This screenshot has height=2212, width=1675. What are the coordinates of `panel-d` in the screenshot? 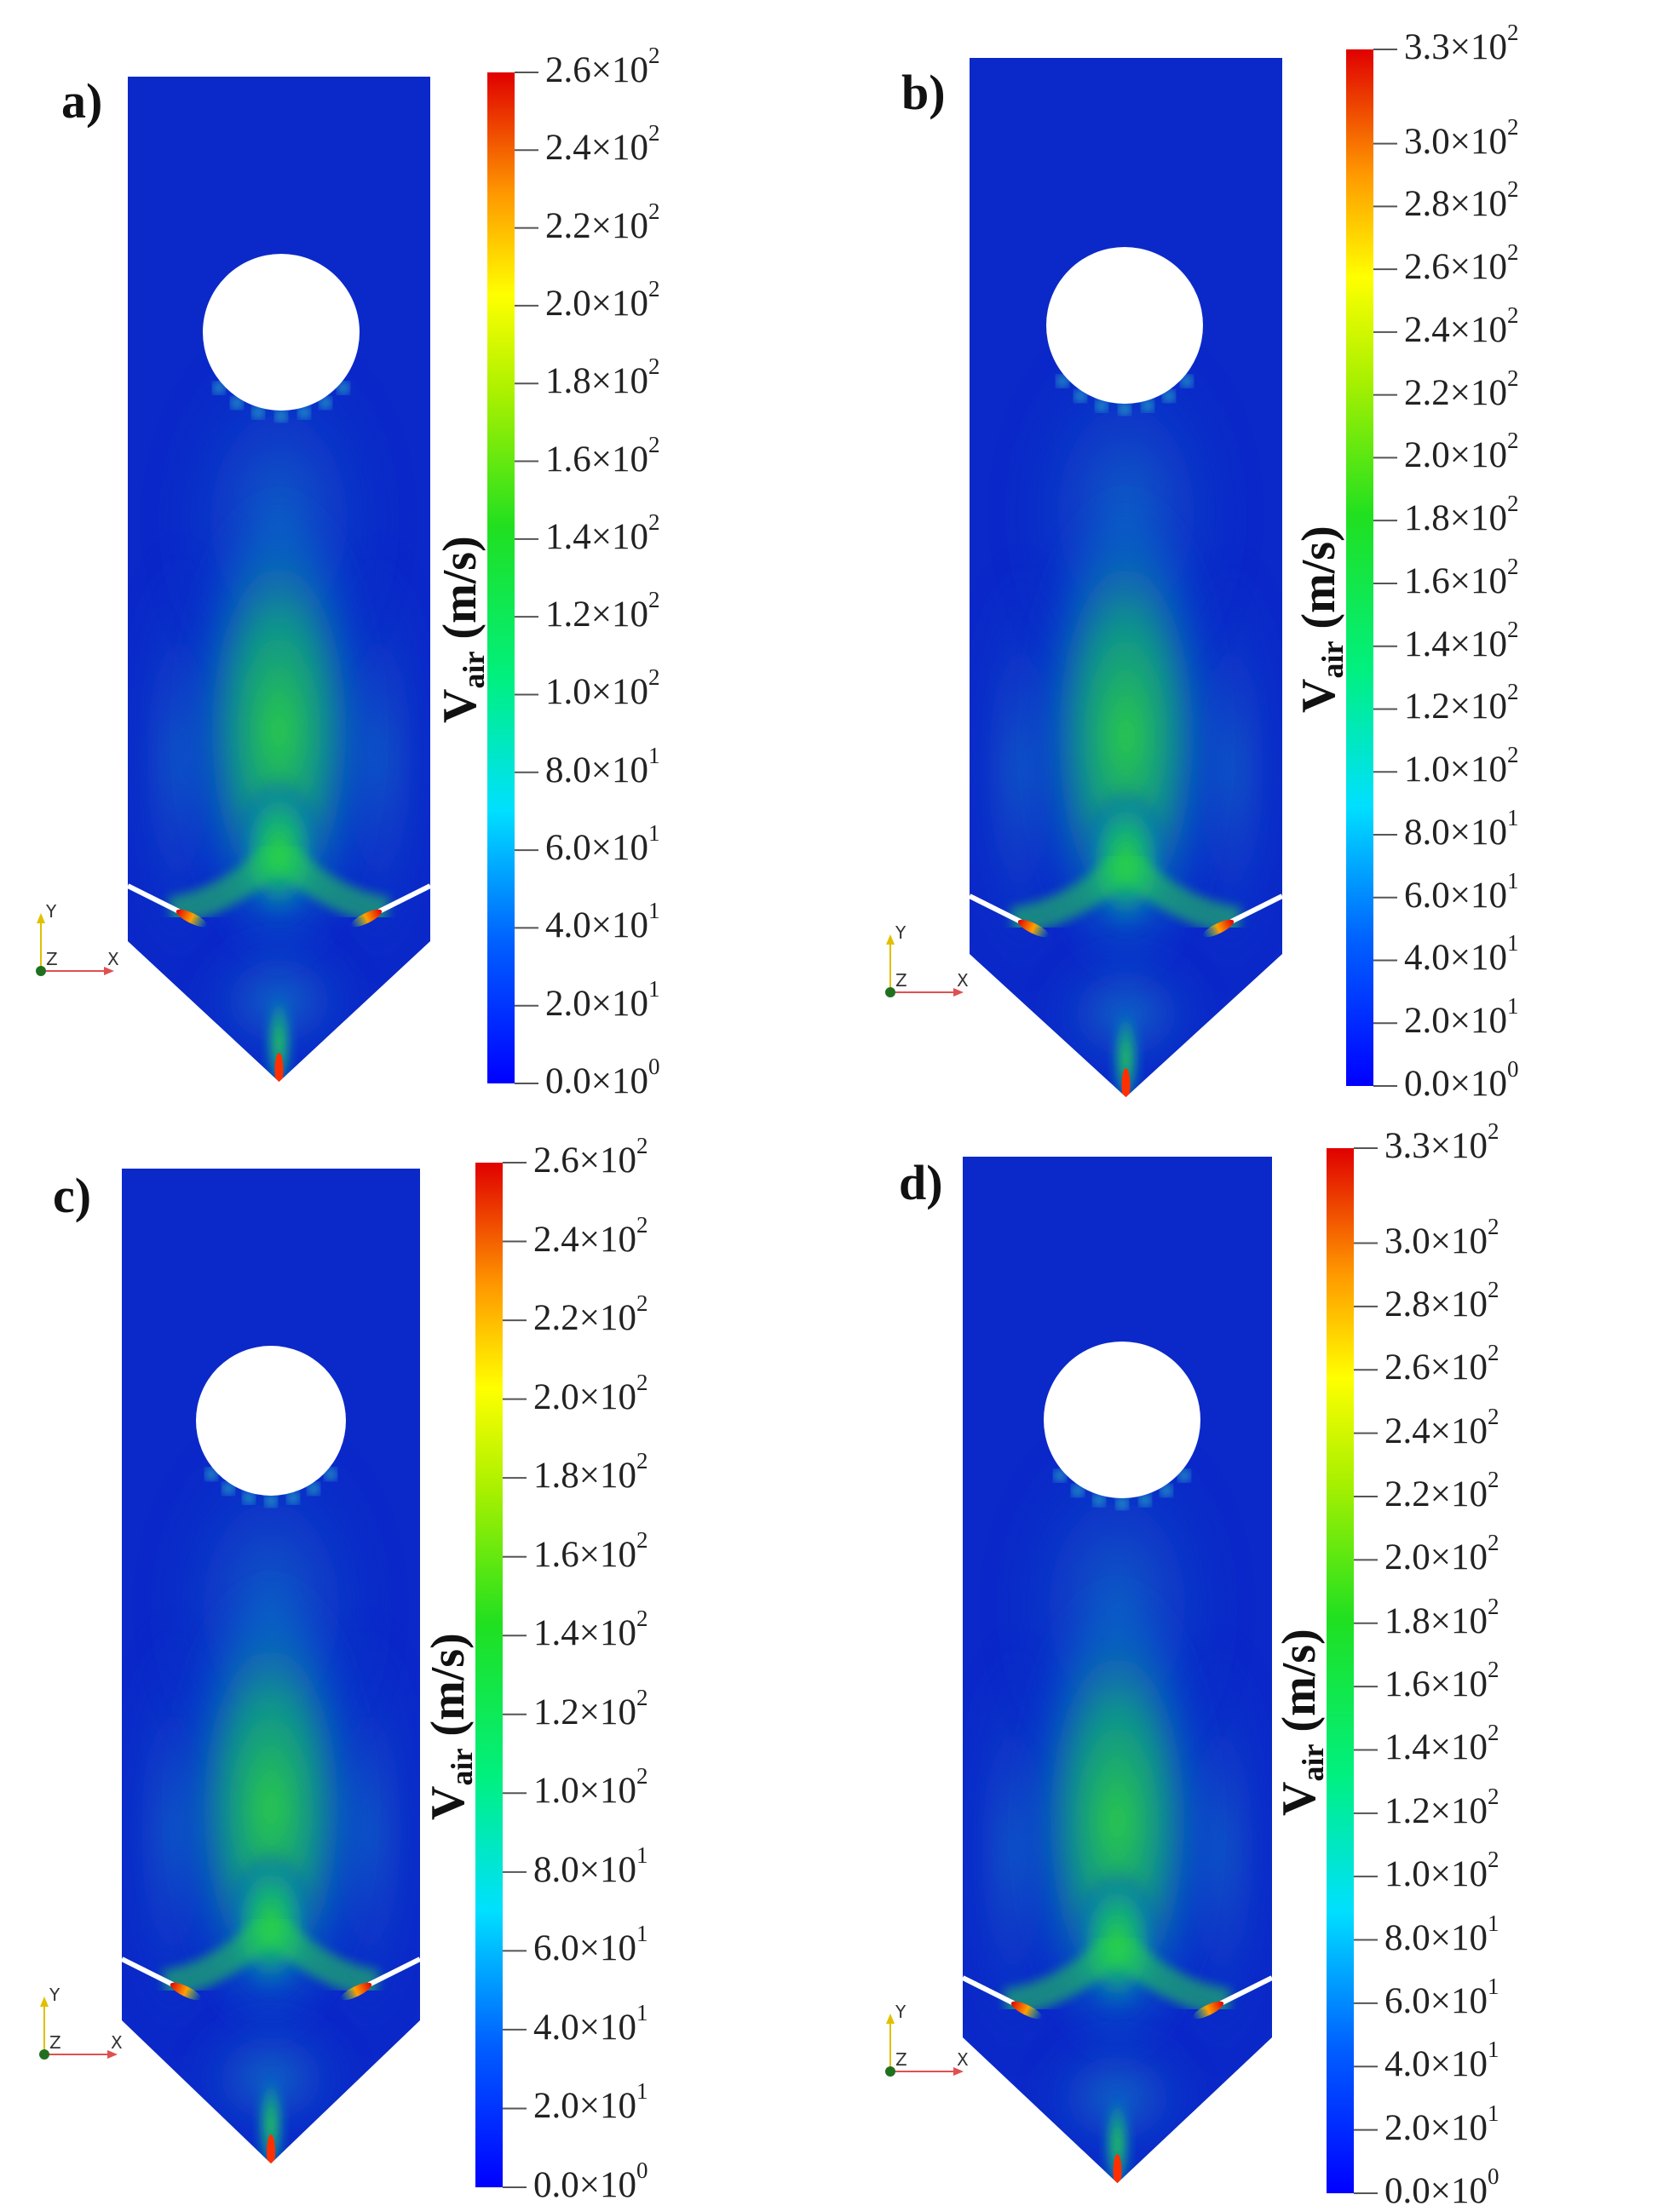 It's located at (1131, 1670).